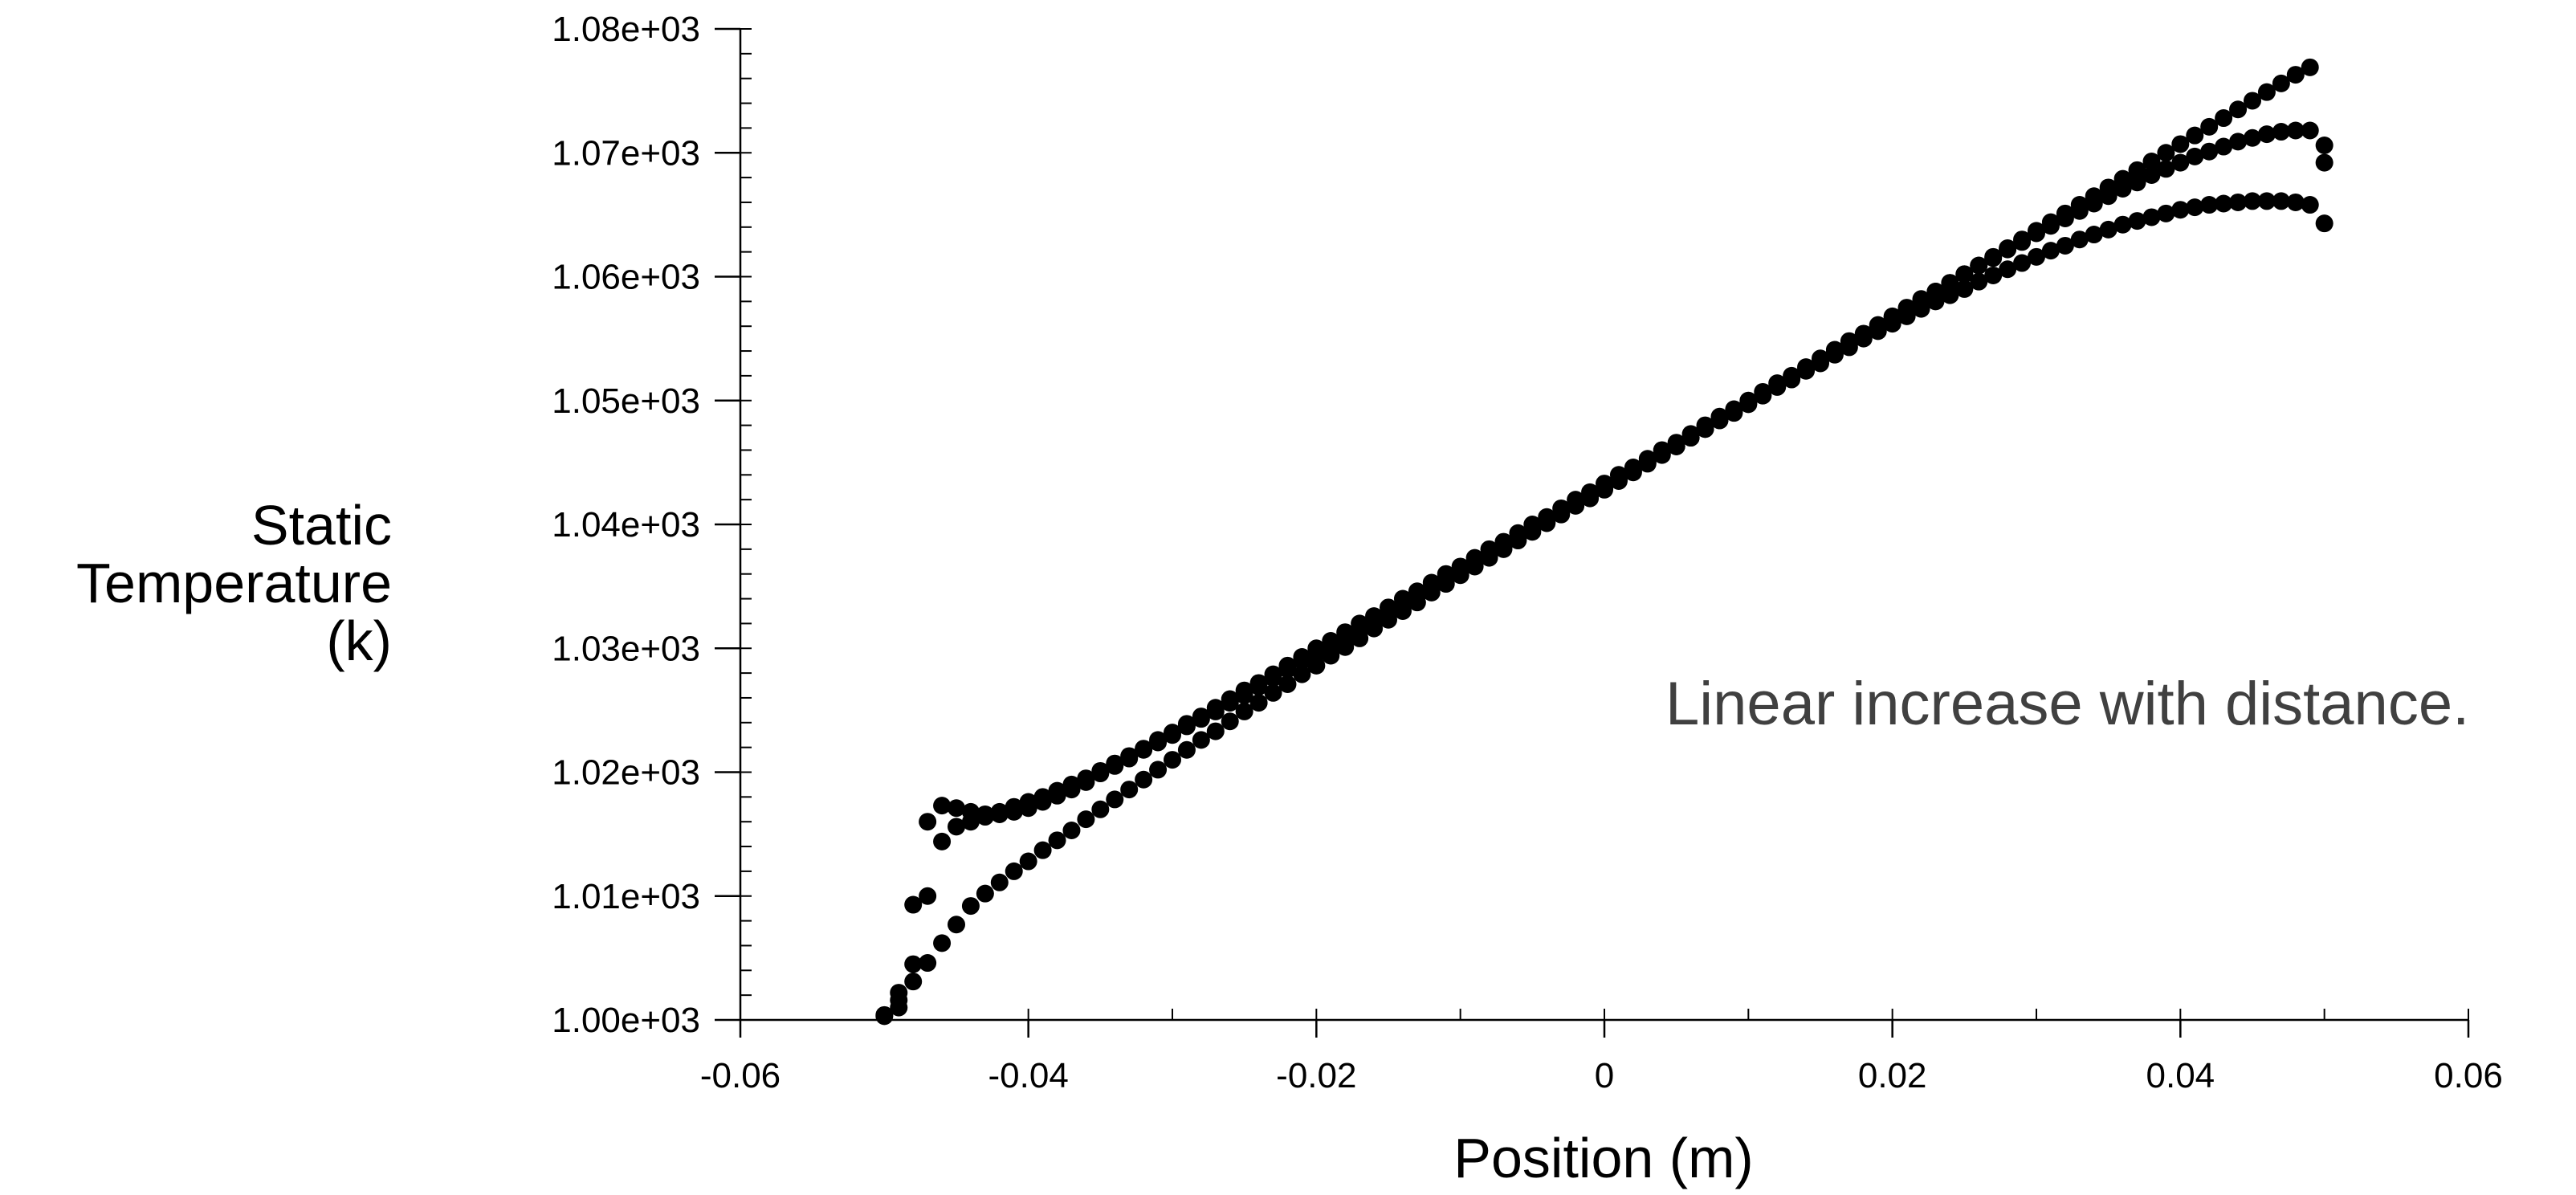  I want to click on x-tick-label: 0, so click(1604, 1075).